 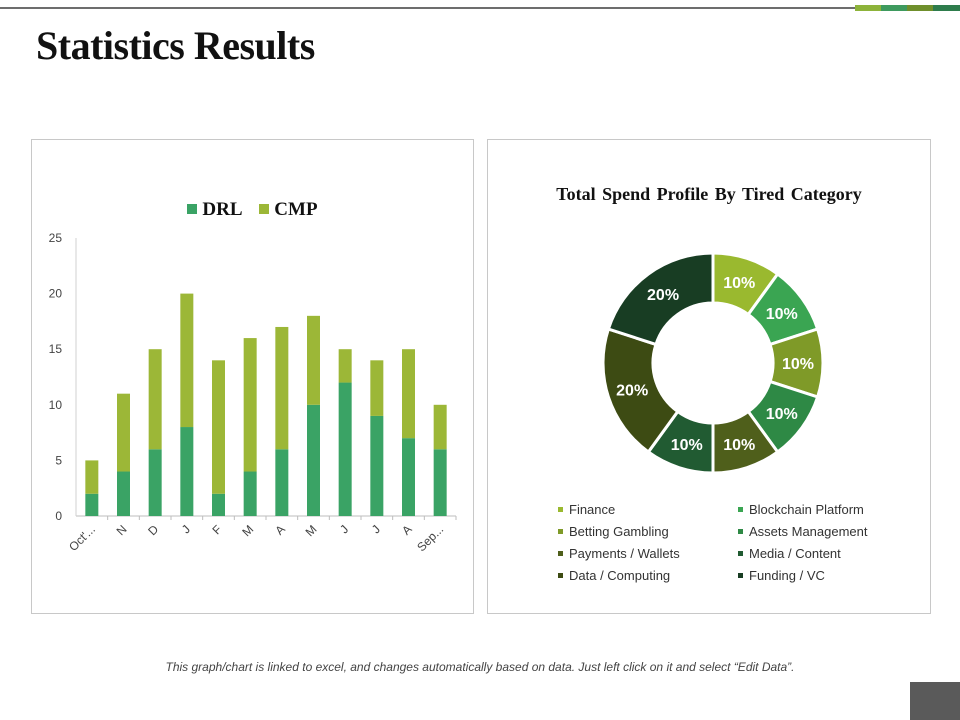 I want to click on legend-item-cmp: CMP, so click(x=288, y=210).